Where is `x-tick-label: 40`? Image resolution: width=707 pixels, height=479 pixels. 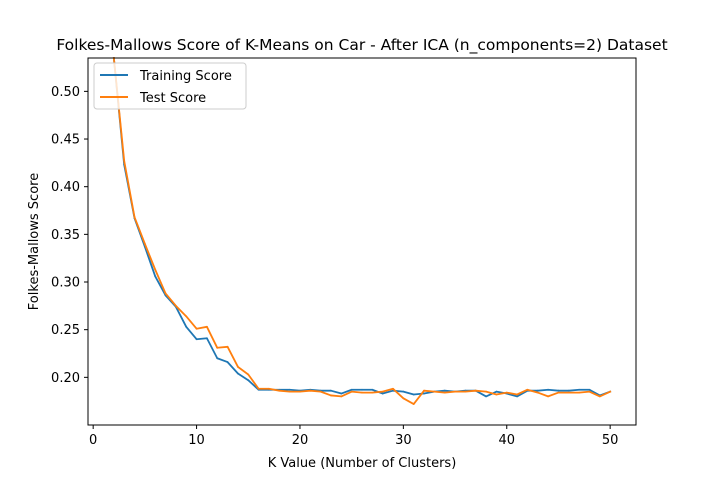 x-tick-label: 40 is located at coordinates (506, 440).